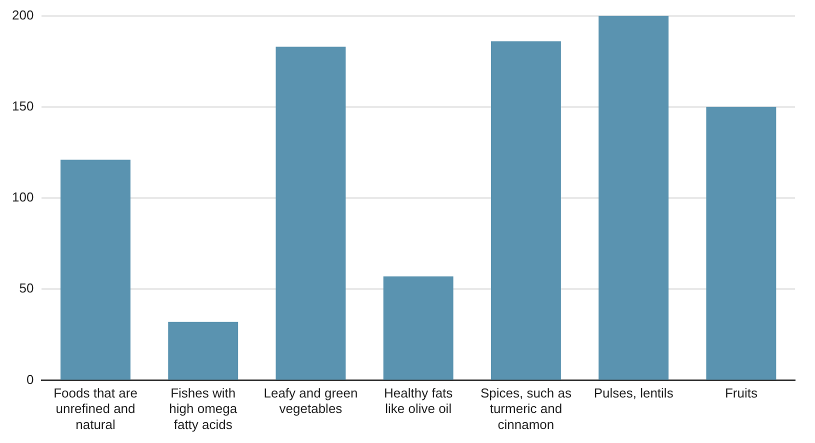 The height and width of the screenshot is (443, 815). Describe the element at coordinates (96, 409) in the screenshot. I see `x-tick-label: Foods that are unrefined and natural` at that location.